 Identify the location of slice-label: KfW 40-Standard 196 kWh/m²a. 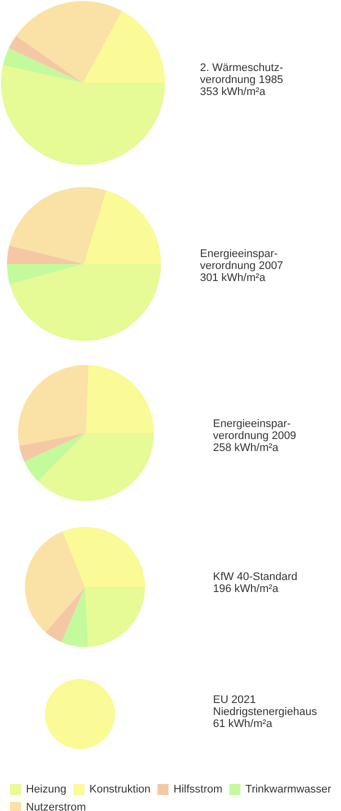
(255, 583).